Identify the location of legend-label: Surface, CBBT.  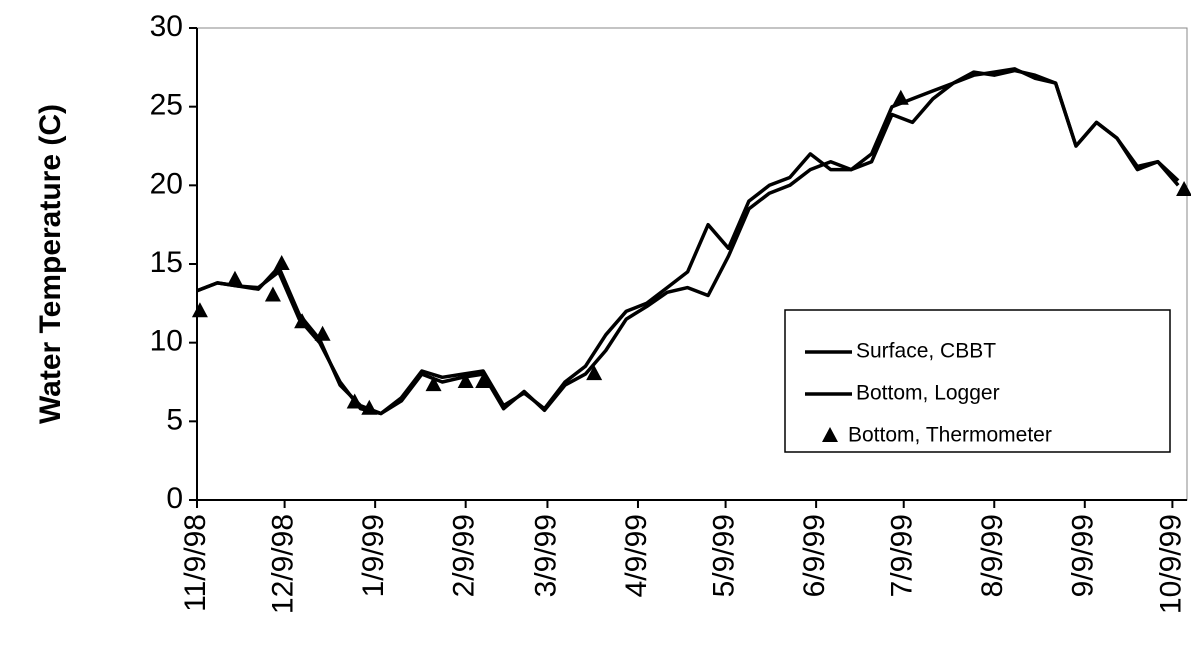
(926, 351).